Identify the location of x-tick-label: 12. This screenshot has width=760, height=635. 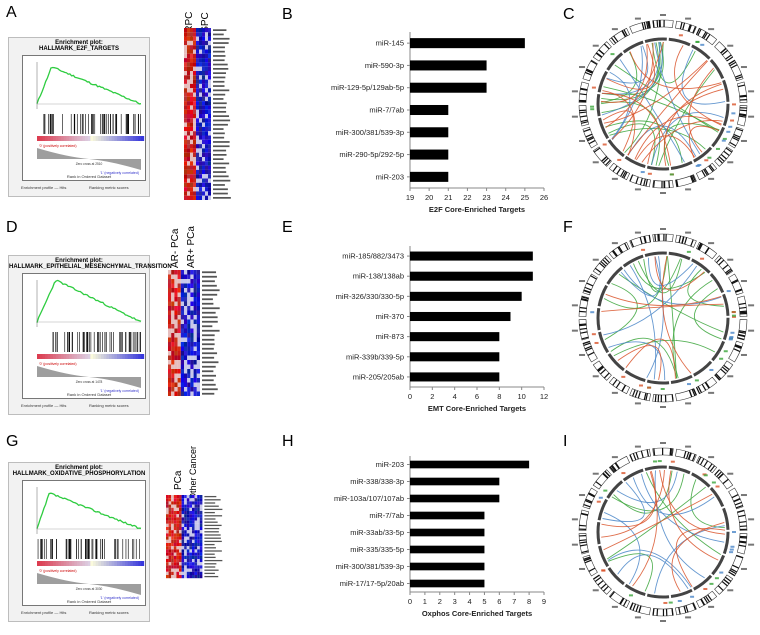
(544, 396).